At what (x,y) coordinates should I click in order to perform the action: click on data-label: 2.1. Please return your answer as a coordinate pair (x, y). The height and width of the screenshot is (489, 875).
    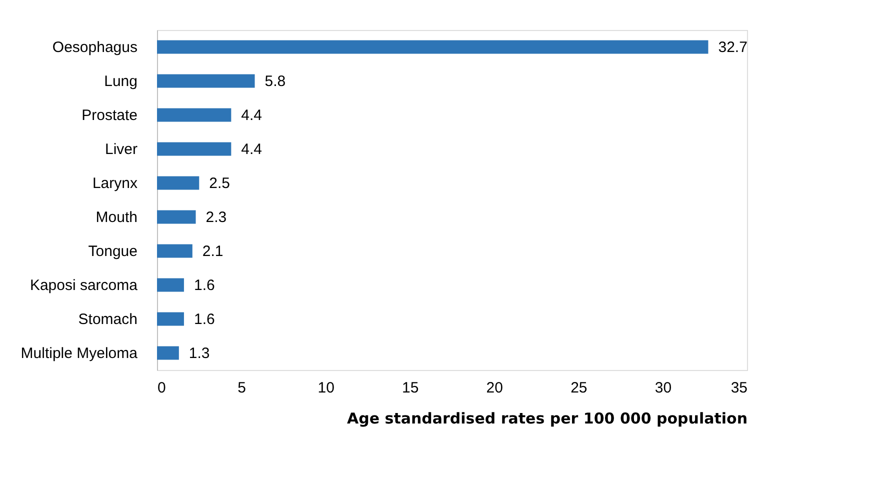
    Looking at the image, I should click on (213, 251).